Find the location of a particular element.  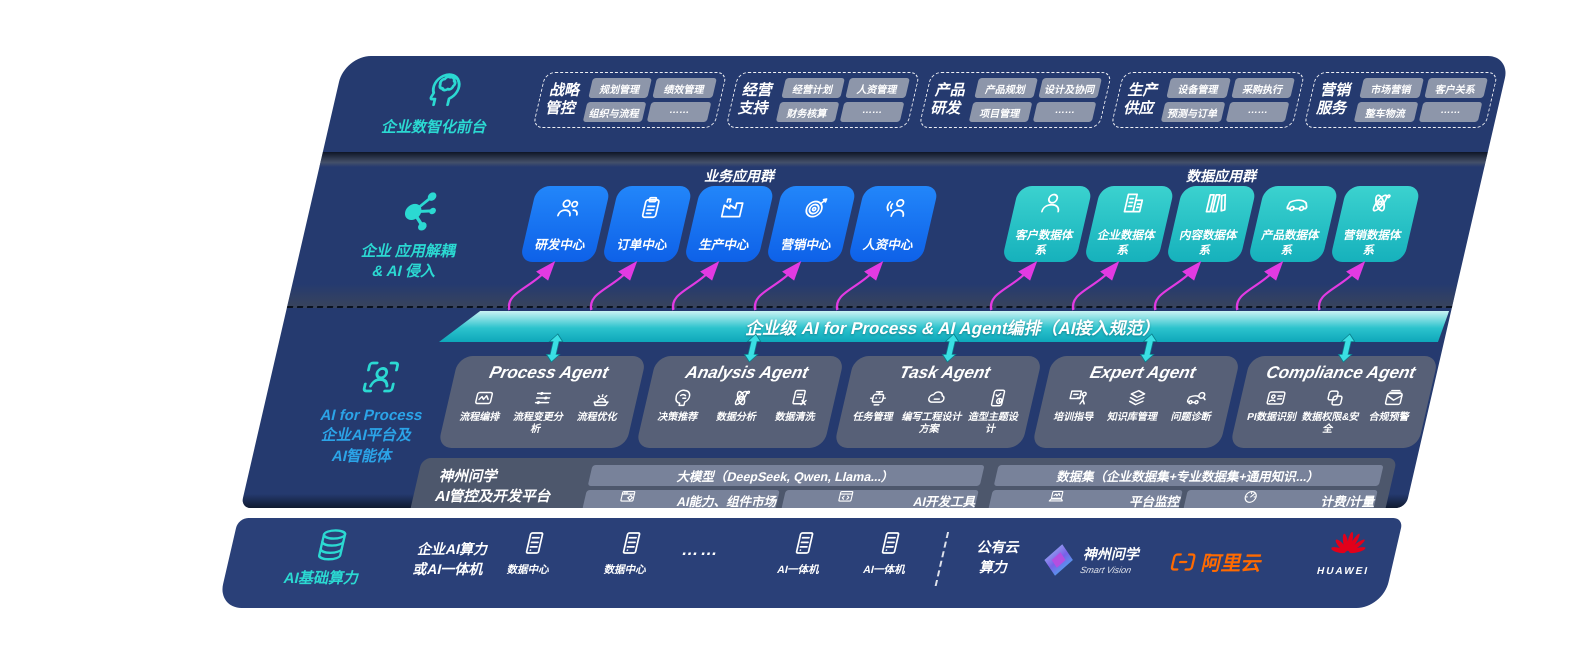

group-name: 产品研发 is located at coordinates (948, 99).